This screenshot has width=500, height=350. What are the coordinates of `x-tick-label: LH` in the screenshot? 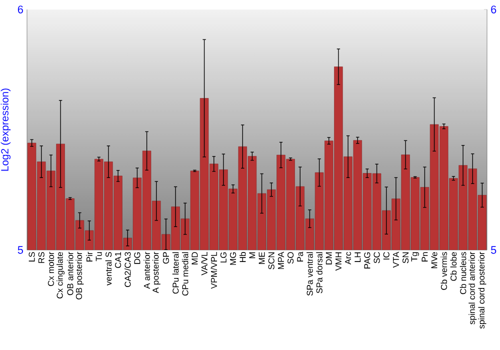 It's located at (357, 257).